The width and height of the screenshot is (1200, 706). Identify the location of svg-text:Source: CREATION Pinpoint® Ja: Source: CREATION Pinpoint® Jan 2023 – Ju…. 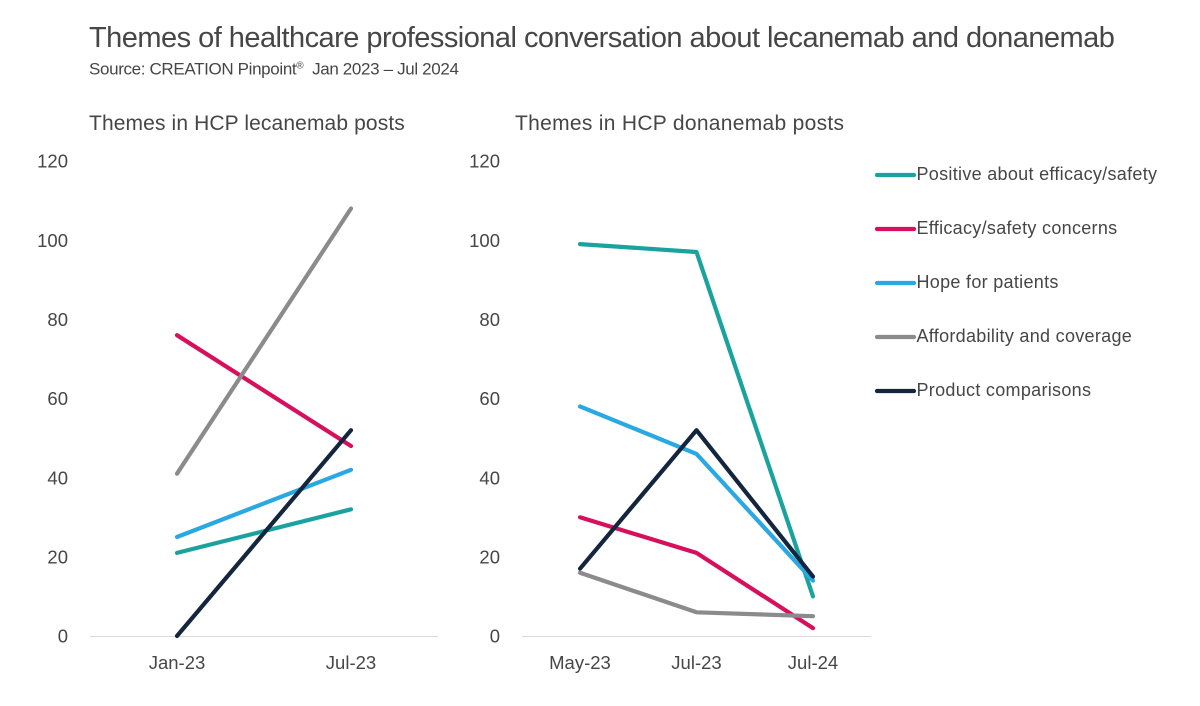
(274, 69).